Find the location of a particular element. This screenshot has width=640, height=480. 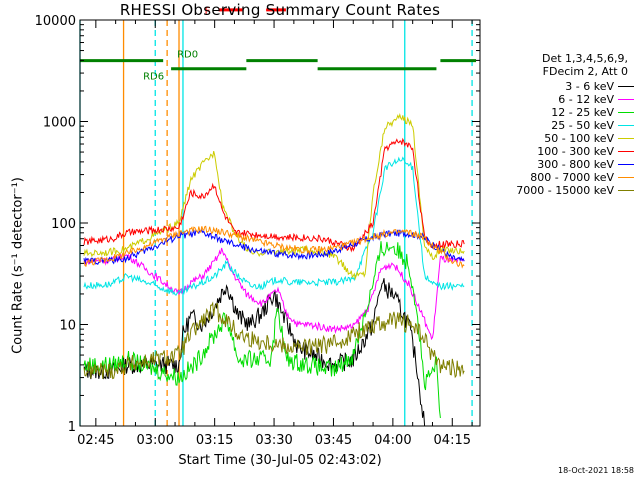

chart-title: RHESSI Observing Summary Count Rates is located at coordinates (280, 10).